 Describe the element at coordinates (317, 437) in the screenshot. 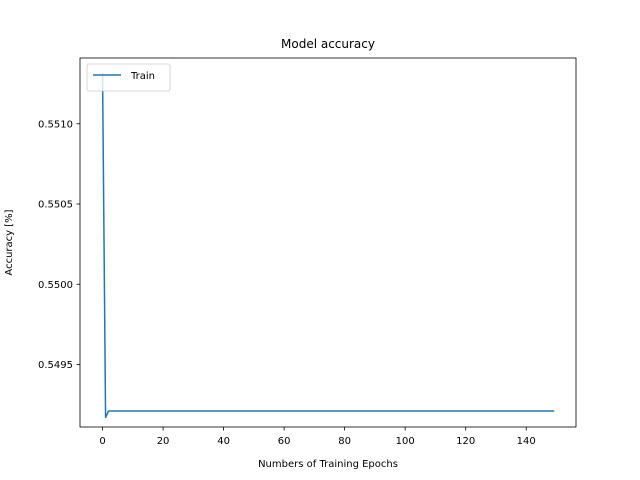

I see `x-axis-ticks: 0 20 40 60 80 100 120 140` at that location.